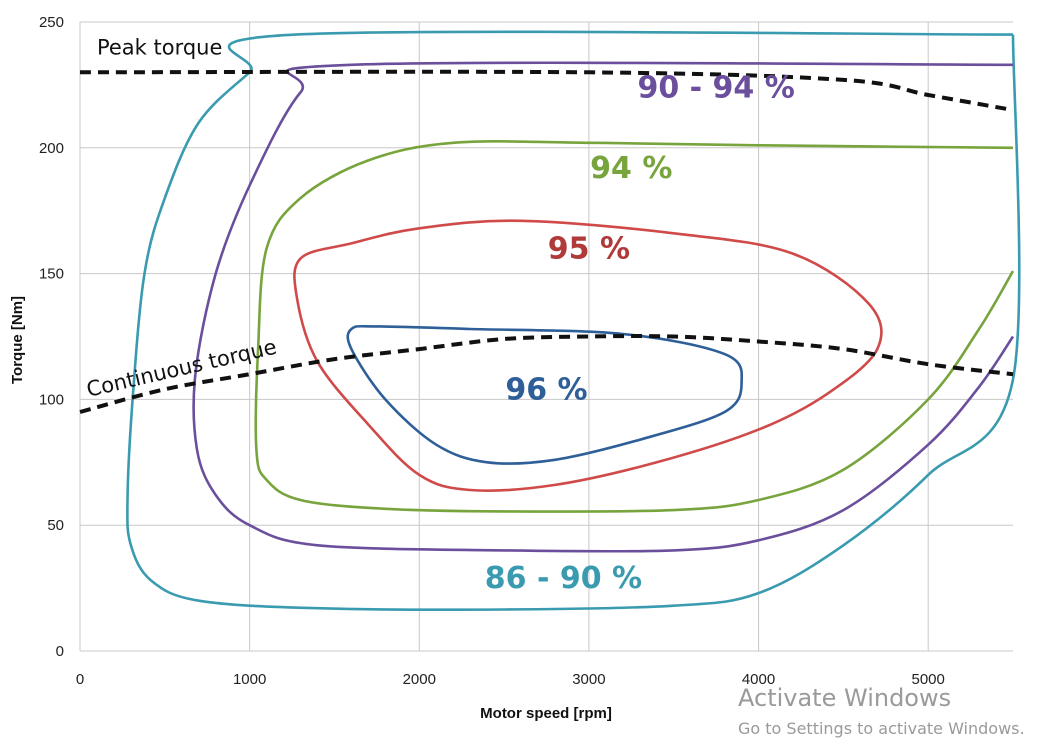 Image resolution: width=1062 pixels, height=748 pixels. What do you see at coordinates (715, 87) in the screenshot?
I see `label-90-94: 90 - 94 %` at bounding box center [715, 87].